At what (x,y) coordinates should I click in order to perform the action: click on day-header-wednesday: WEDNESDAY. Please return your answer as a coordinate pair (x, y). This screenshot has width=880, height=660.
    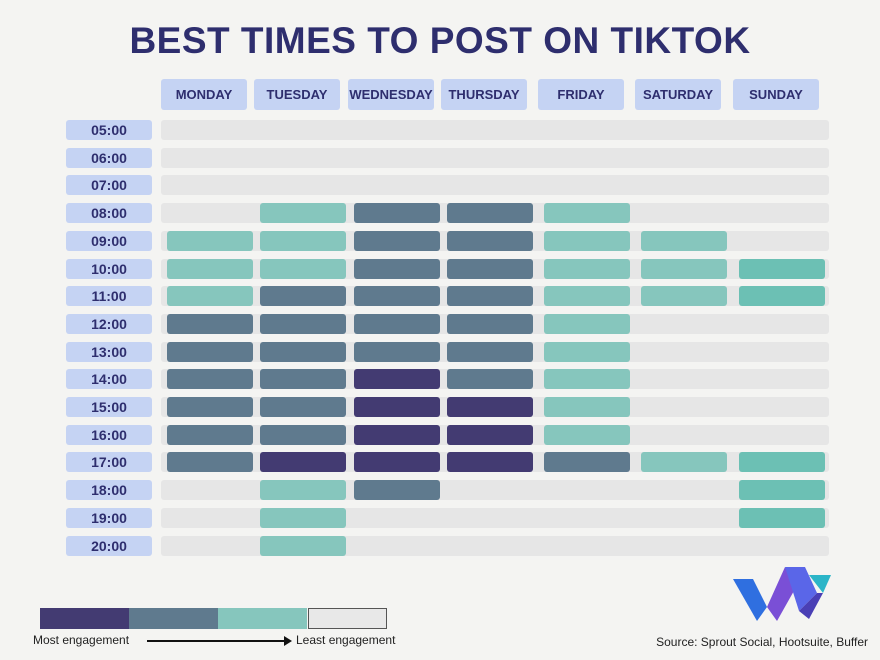
    Looking at the image, I should click on (391, 94).